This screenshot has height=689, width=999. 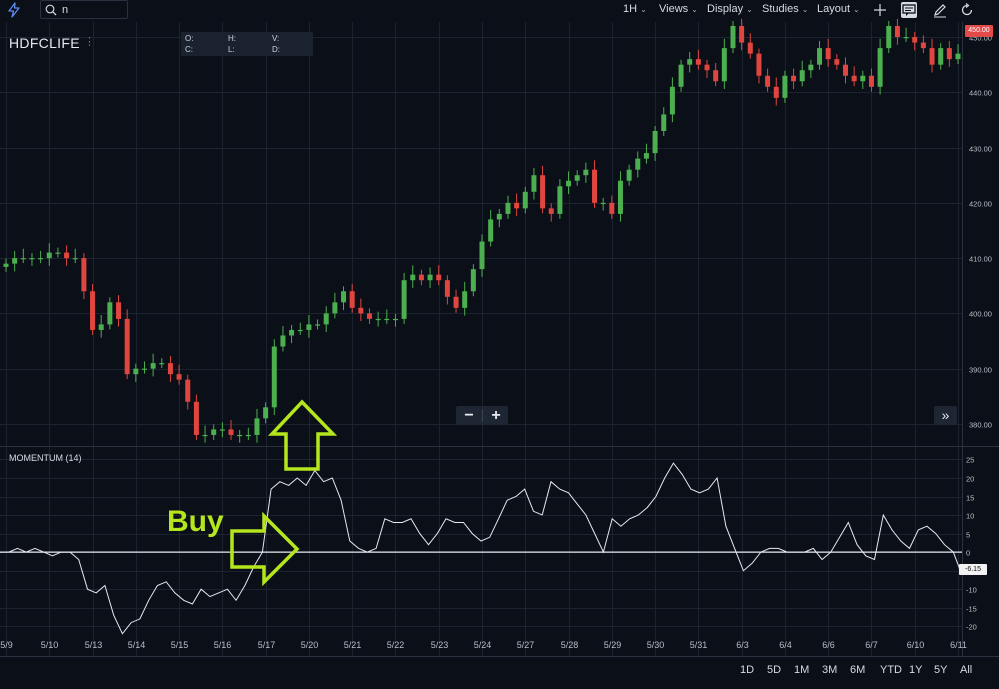 What do you see at coordinates (971, 609) in the screenshot?
I see `momentum-tick-label: -15` at bounding box center [971, 609].